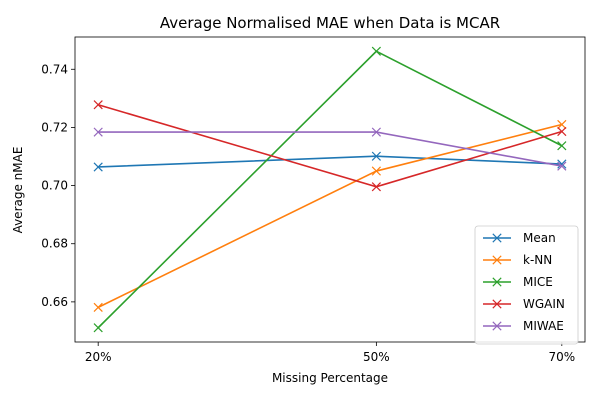 Image resolution: width=600 pixels, height=400 pixels. Describe the element at coordinates (98, 357) in the screenshot. I see `x-tick-label: 20%` at that location.